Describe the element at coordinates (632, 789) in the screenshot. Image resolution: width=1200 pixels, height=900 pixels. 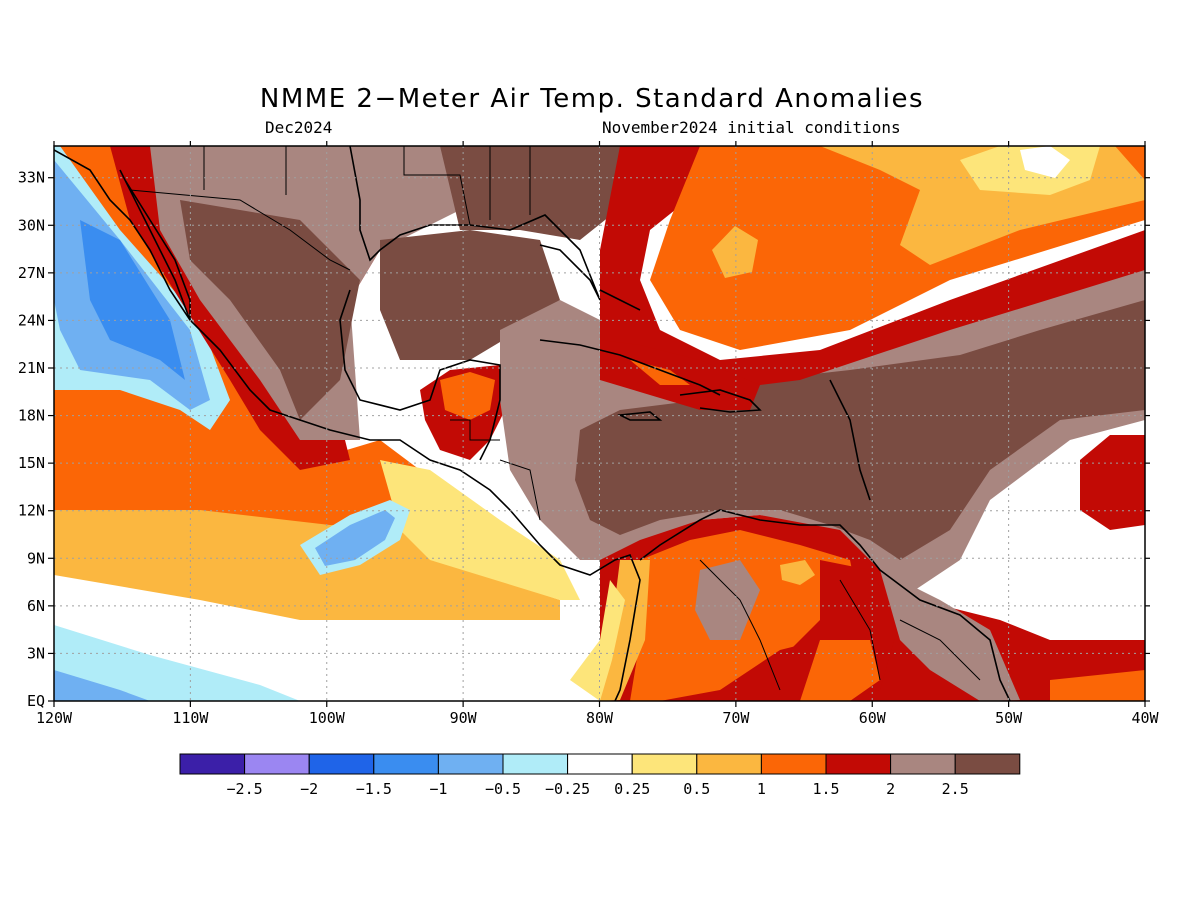
I see `legend-label: 0.25` at that location.